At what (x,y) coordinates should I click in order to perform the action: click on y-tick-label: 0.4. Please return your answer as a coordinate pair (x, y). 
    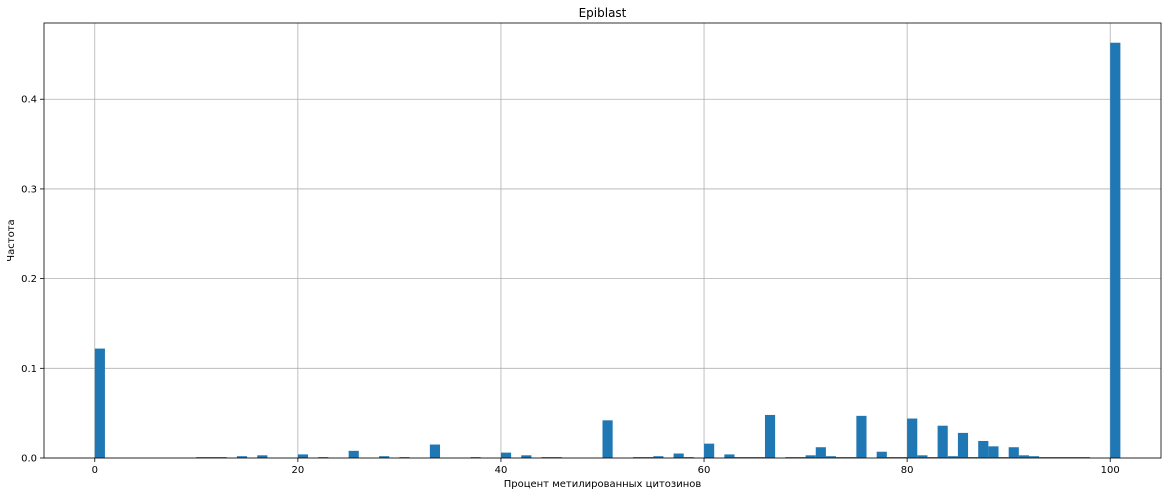
    Looking at the image, I should click on (29, 100).